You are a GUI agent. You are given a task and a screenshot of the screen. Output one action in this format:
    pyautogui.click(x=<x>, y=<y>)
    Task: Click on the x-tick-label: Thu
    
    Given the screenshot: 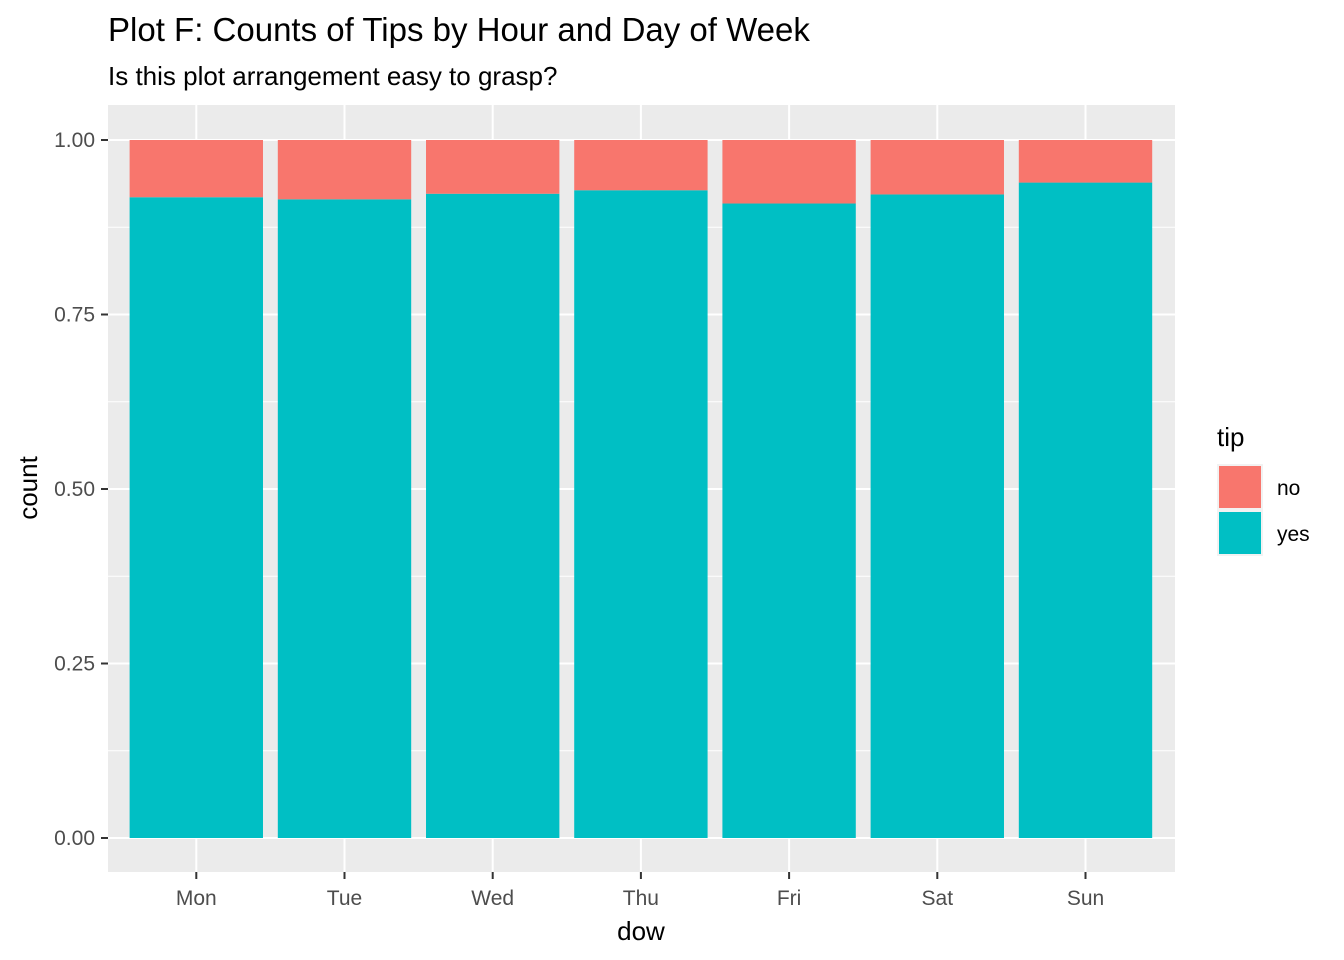 What is the action you would take?
    pyautogui.click(x=641, y=898)
    